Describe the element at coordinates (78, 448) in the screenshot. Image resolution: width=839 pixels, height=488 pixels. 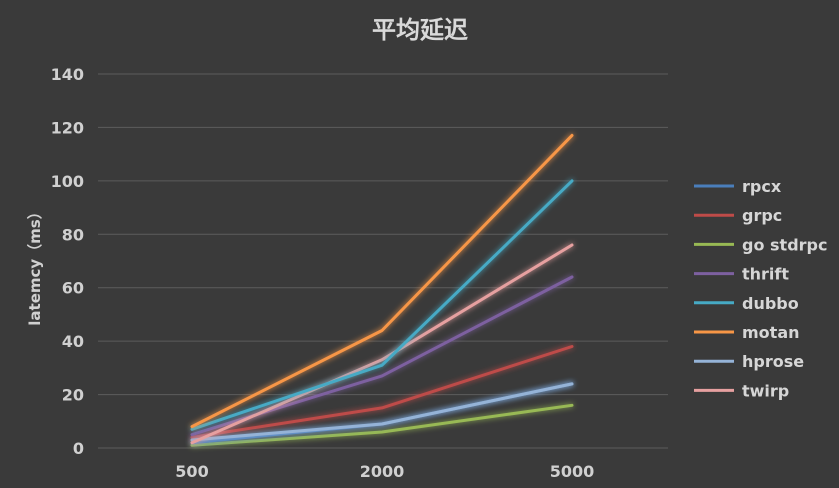
I see `y-tick-label: 0` at that location.